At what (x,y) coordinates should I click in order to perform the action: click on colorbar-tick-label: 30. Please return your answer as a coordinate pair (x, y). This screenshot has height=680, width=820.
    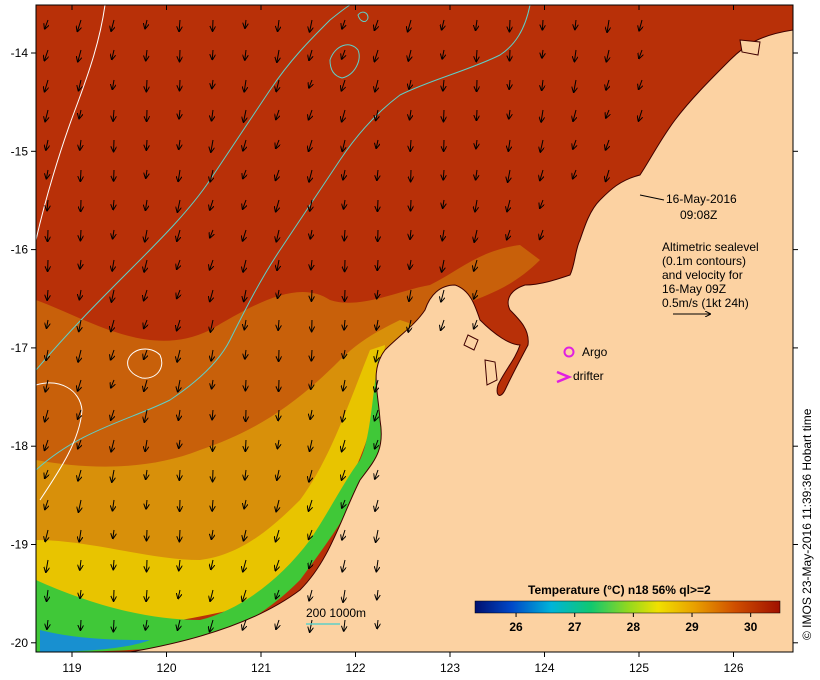
    Looking at the image, I should click on (751, 627).